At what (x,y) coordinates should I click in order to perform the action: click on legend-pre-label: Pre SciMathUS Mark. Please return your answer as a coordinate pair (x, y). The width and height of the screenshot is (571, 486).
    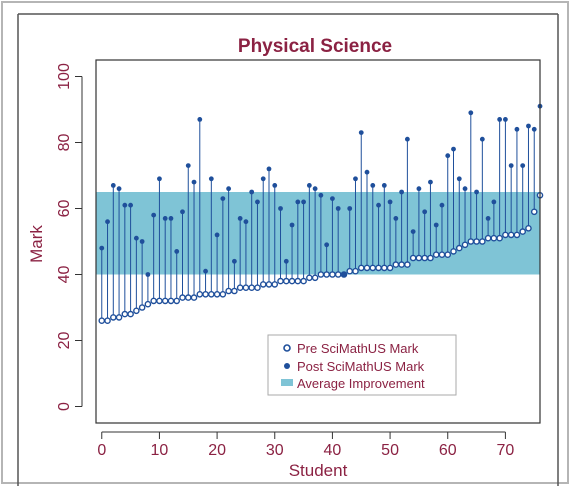
    Looking at the image, I should click on (358, 348).